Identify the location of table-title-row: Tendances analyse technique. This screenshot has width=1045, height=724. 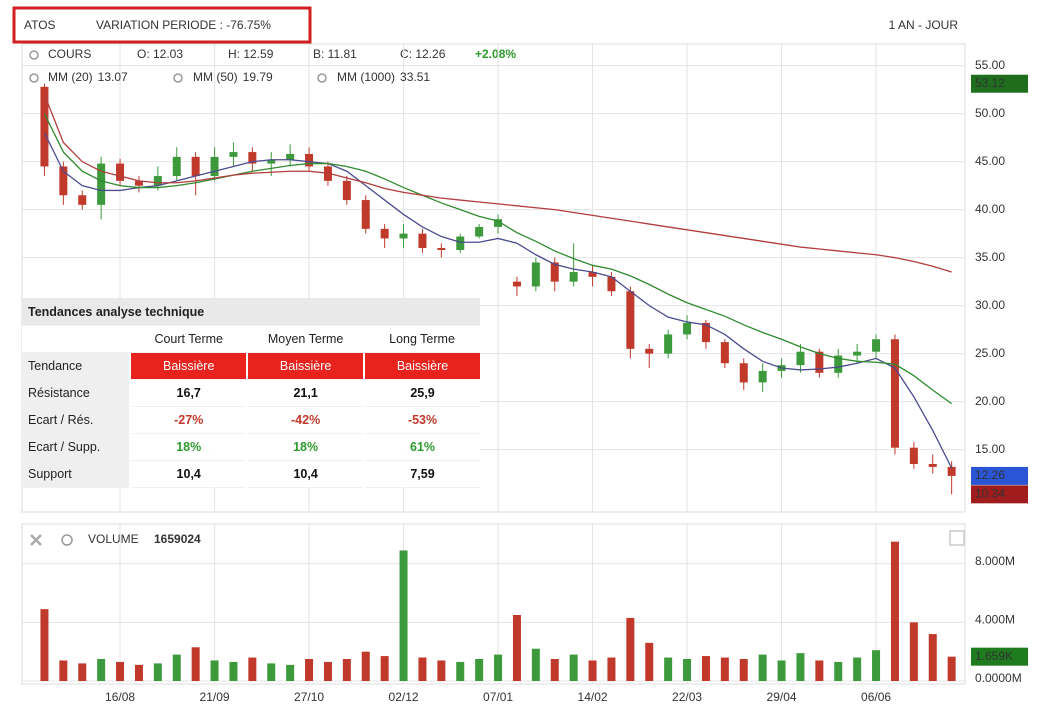
(251, 312).